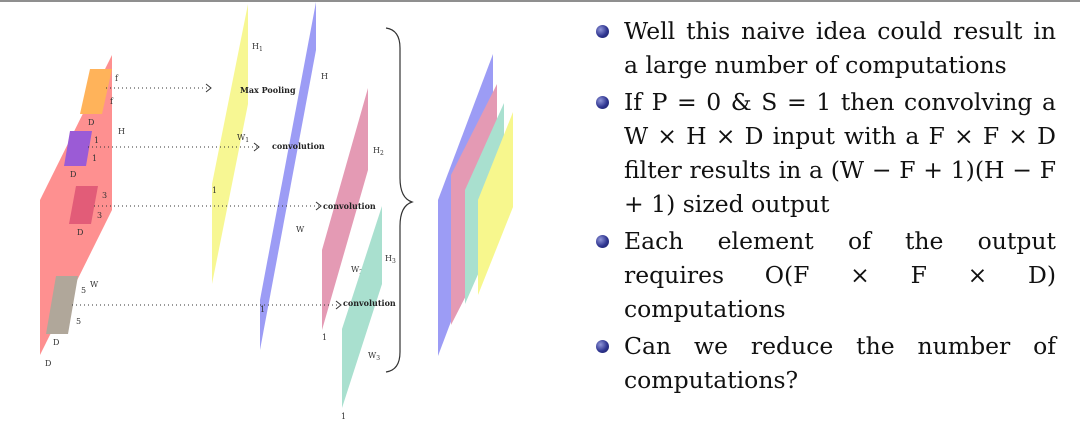  I want to click on label-d-bottom: D, so click(48, 363).